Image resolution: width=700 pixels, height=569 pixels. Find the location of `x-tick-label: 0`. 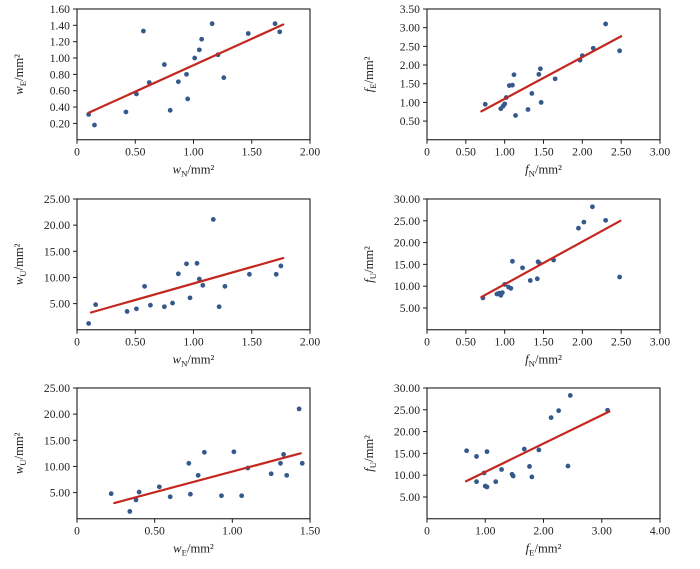

x-tick-label: 0 is located at coordinates (427, 341).